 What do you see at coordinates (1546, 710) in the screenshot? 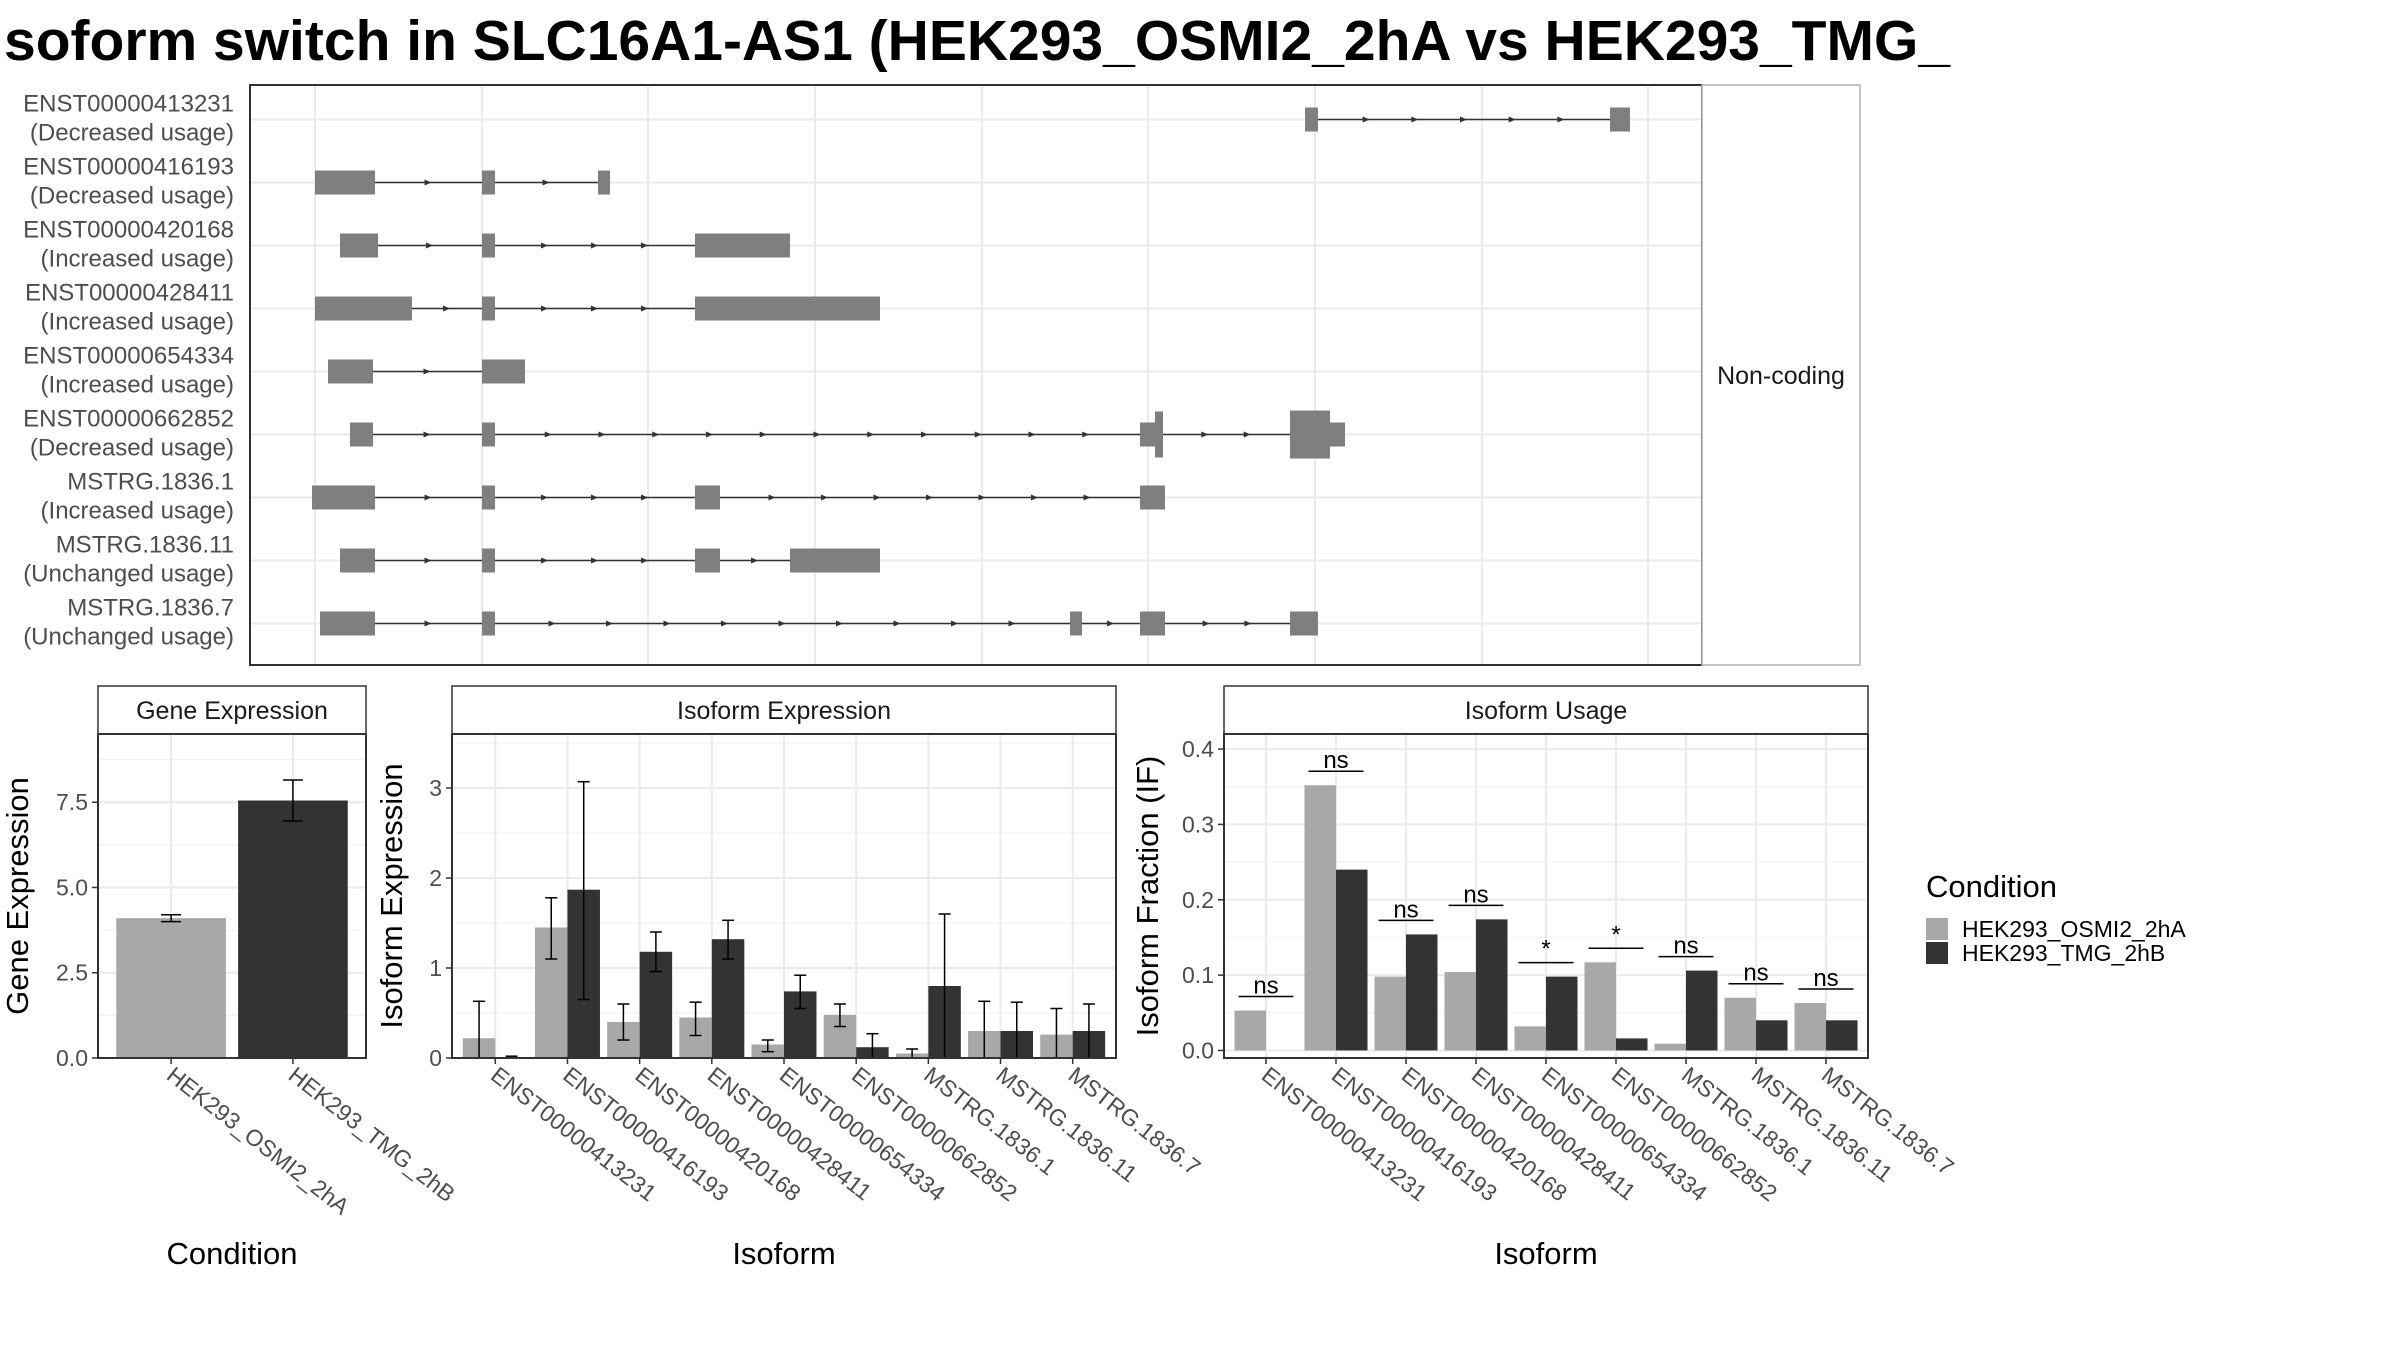
I see `panel-strip` at bounding box center [1546, 710].